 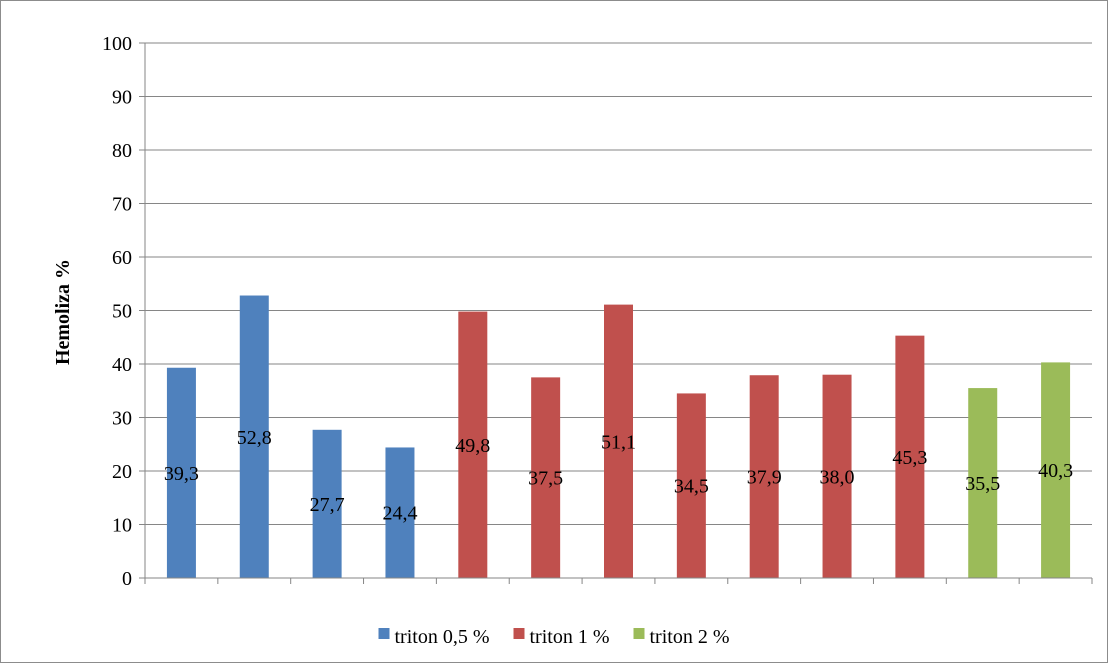 What do you see at coordinates (690, 637) in the screenshot?
I see `legend-label: triton 2 %` at bounding box center [690, 637].